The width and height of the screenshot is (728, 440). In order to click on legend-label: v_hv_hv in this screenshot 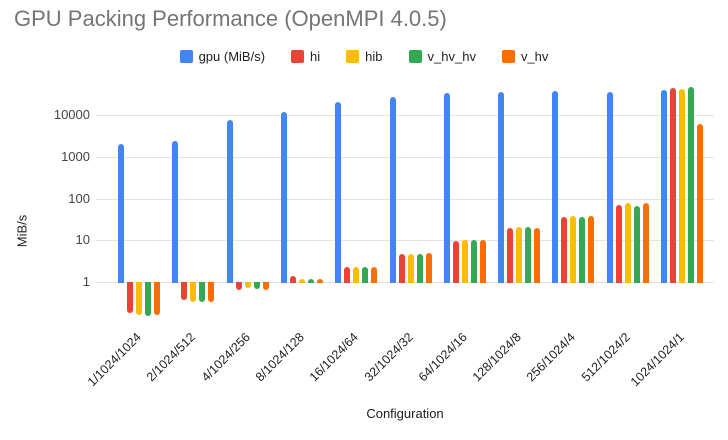, I will do `click(451, 56)`.